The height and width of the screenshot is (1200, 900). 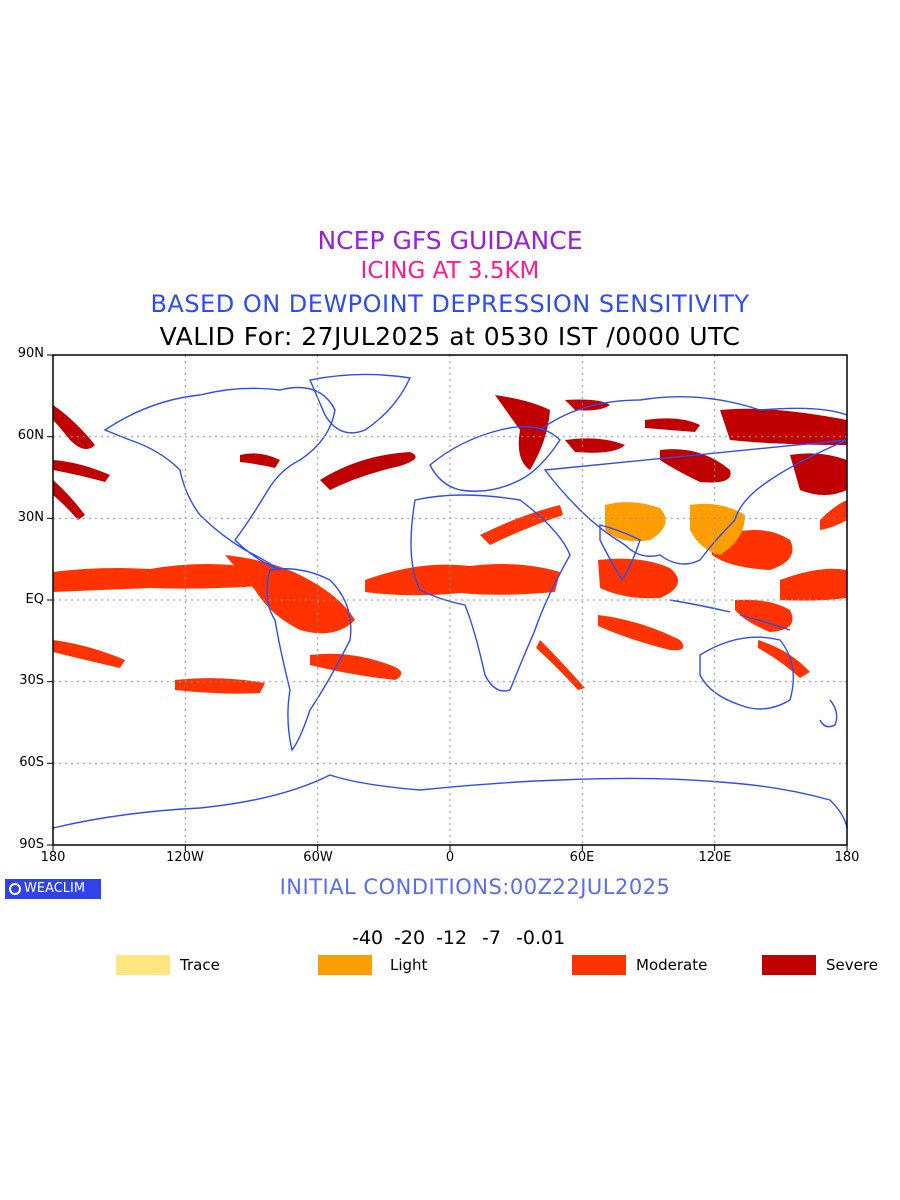 What do you see at coordinates (53, 857) in the screenshot?
I see `lon-label-180w: 180` at bounding box center [53, 857].